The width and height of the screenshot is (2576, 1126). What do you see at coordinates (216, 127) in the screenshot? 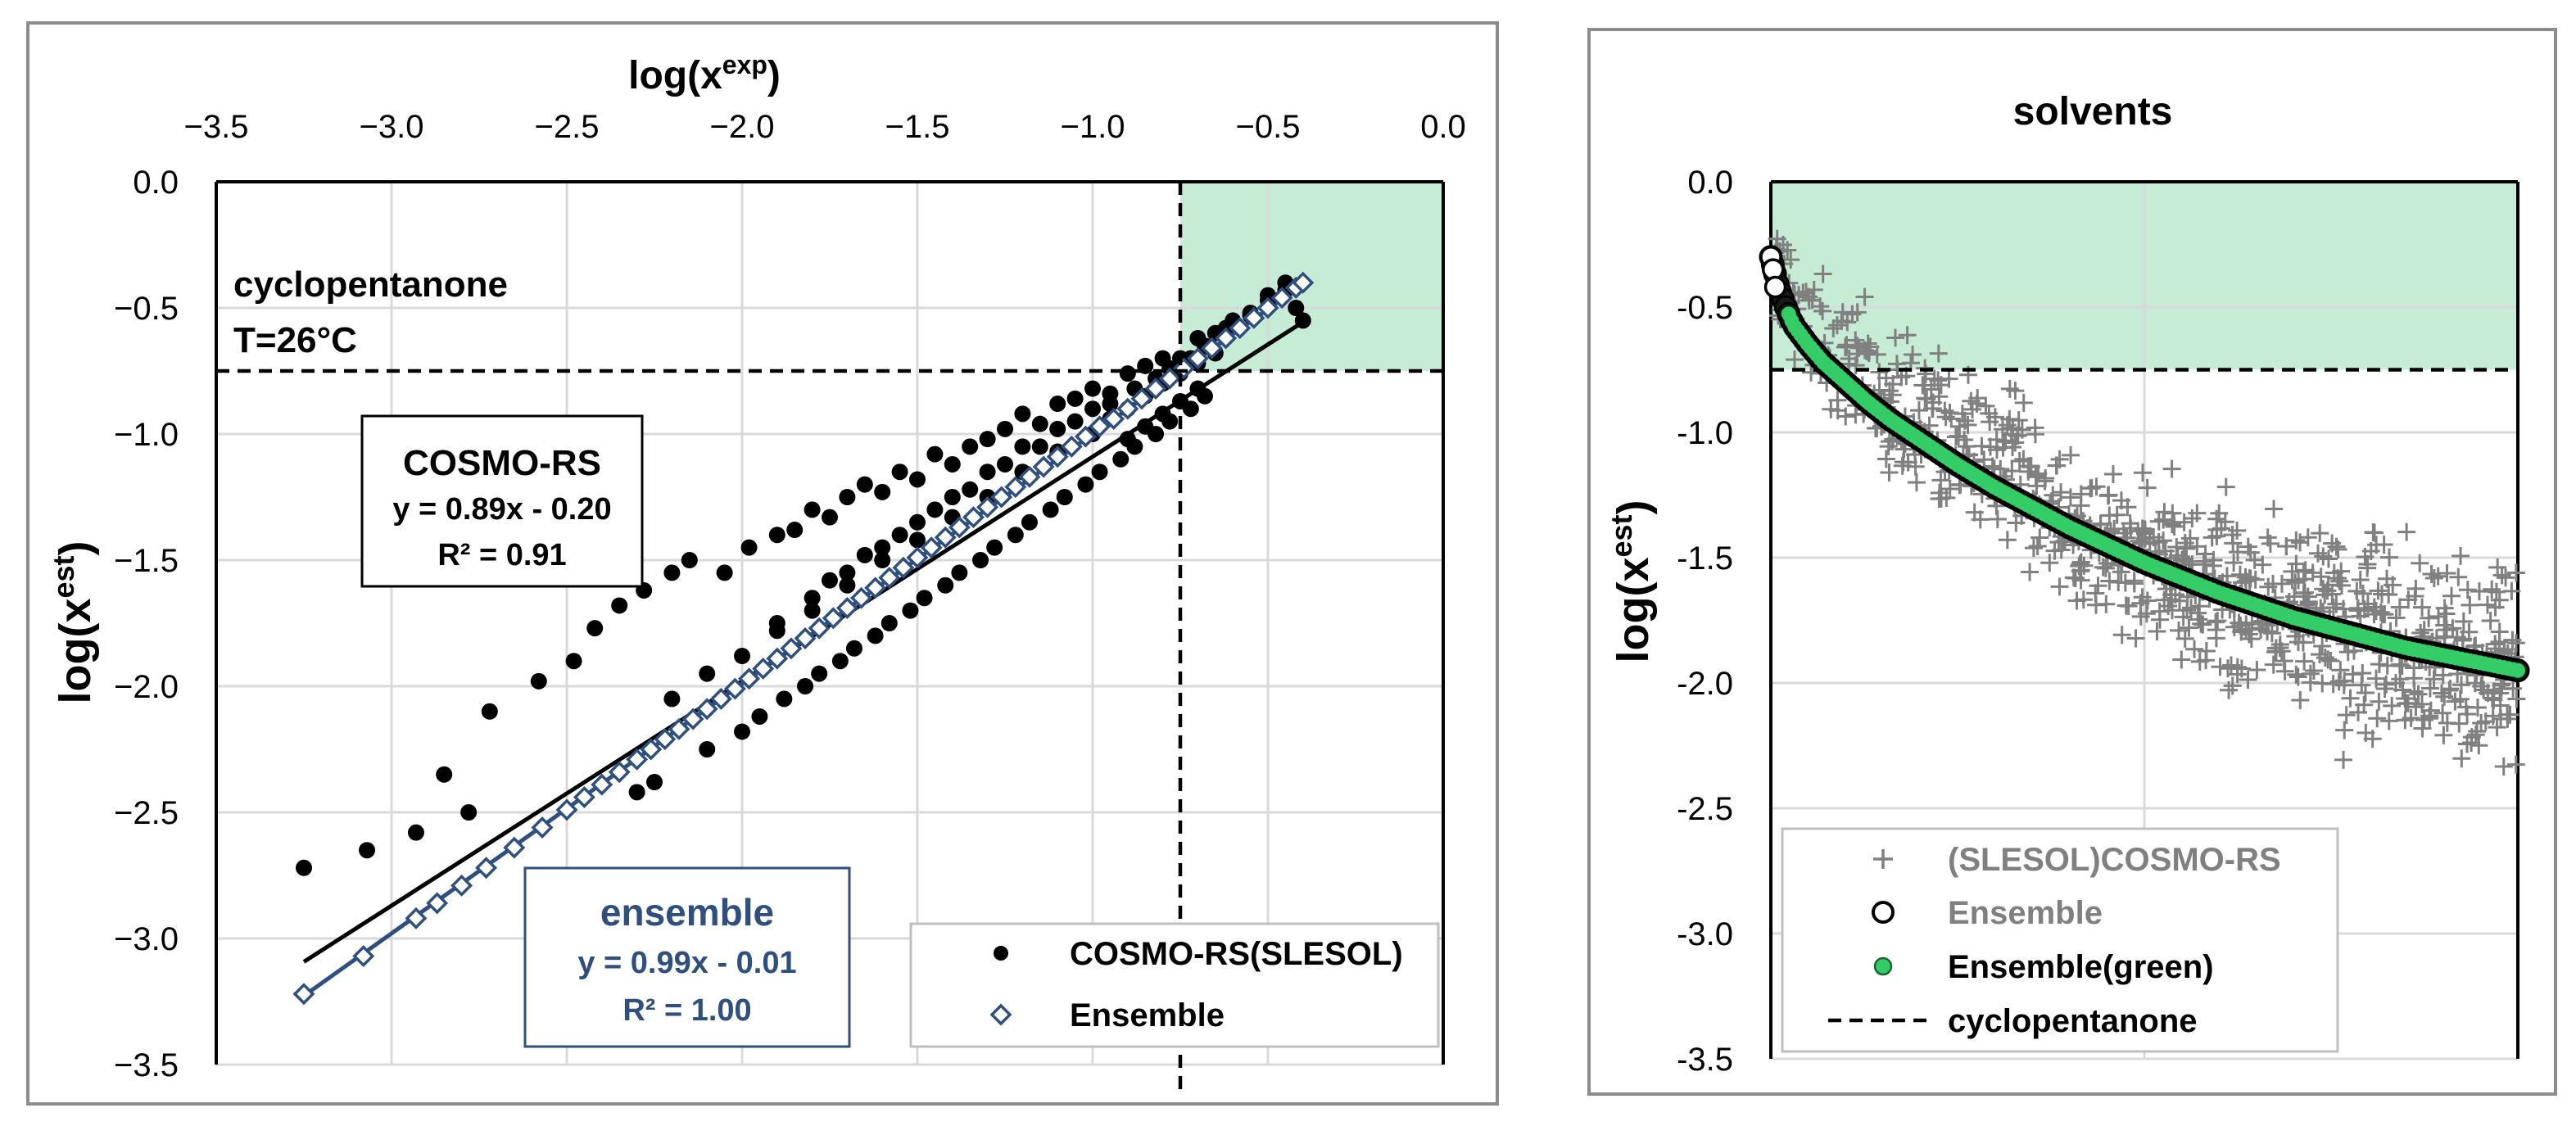
I see `left-x-tick-label: −3.5` at bounding box center [216, 127].